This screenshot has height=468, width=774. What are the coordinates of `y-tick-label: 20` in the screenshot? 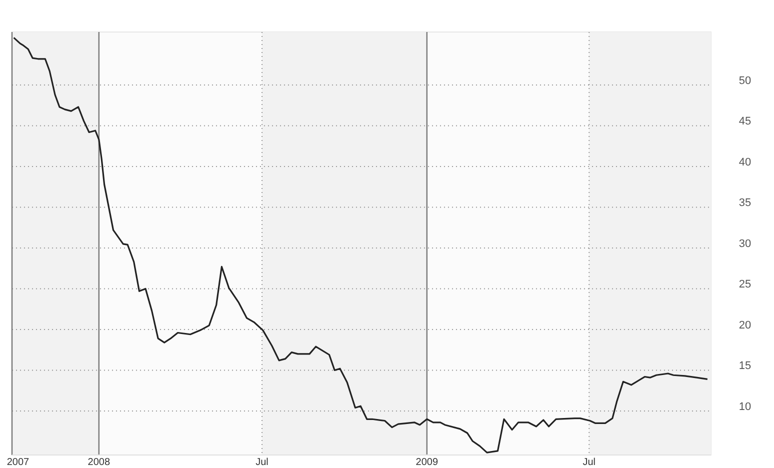 It's located at (745, 325).